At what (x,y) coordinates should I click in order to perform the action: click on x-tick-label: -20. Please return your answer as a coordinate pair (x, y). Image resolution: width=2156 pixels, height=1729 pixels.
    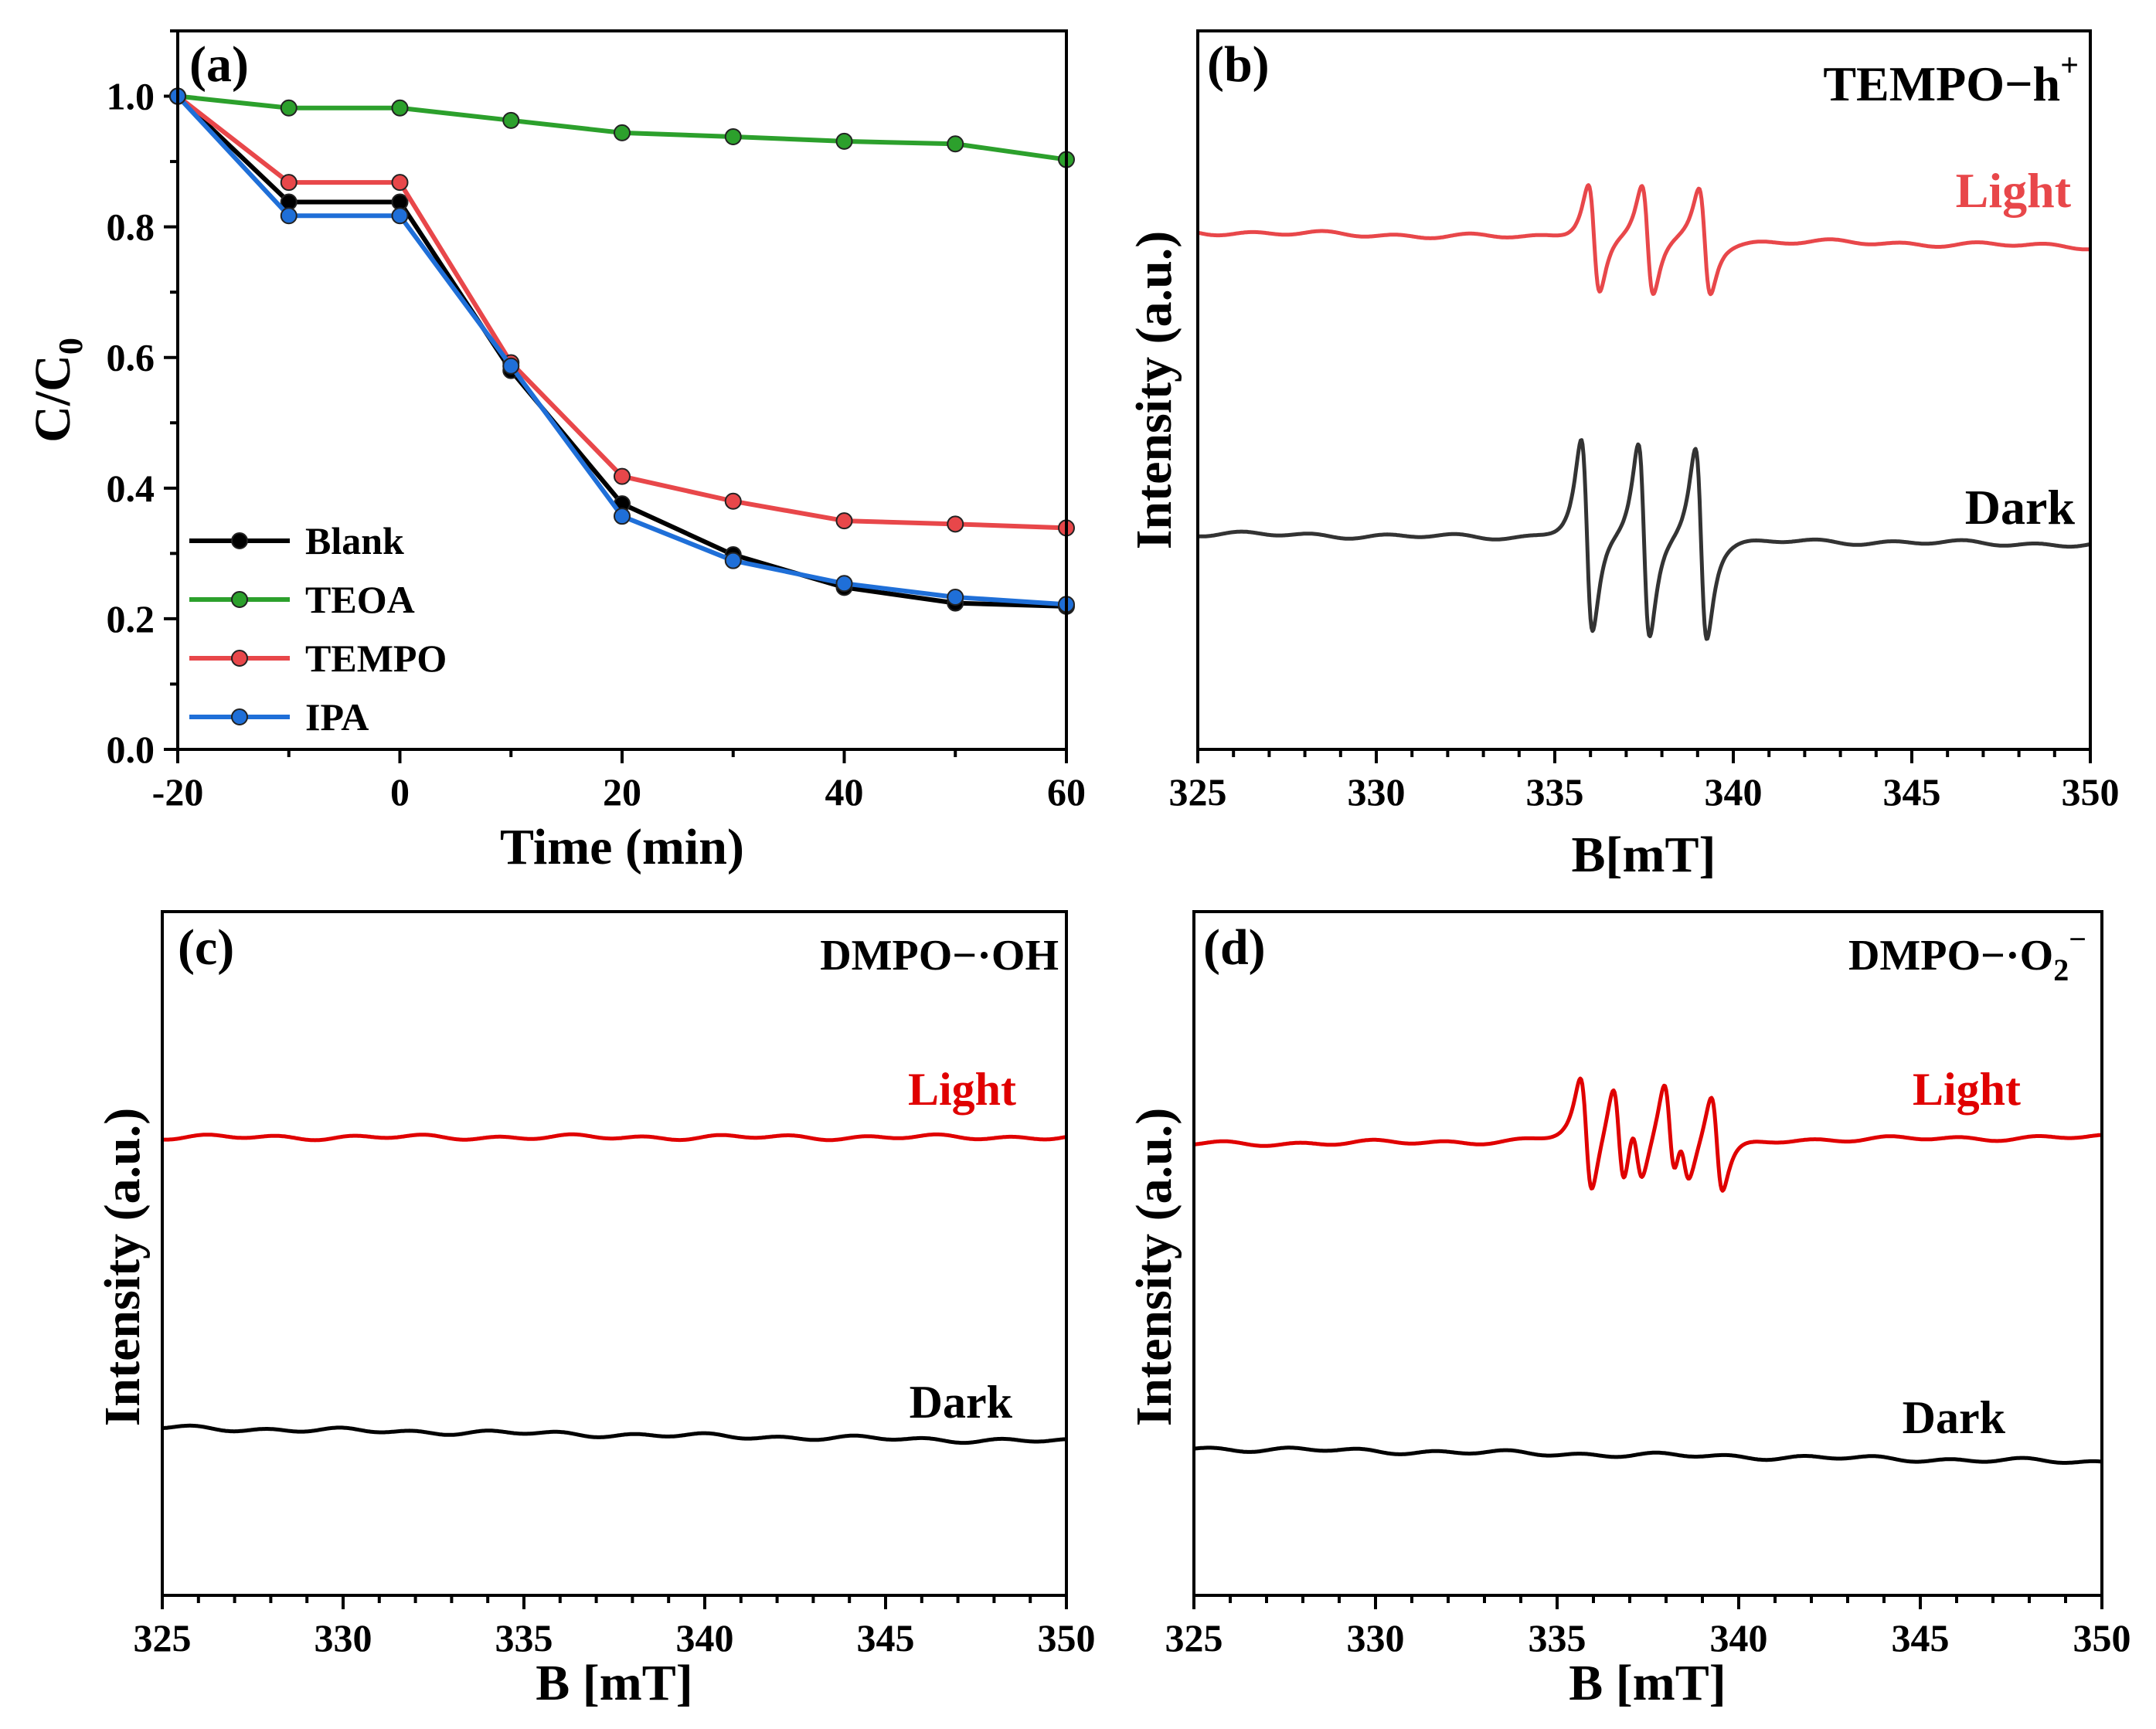
    Looking at the image, I should click on (178, 792).